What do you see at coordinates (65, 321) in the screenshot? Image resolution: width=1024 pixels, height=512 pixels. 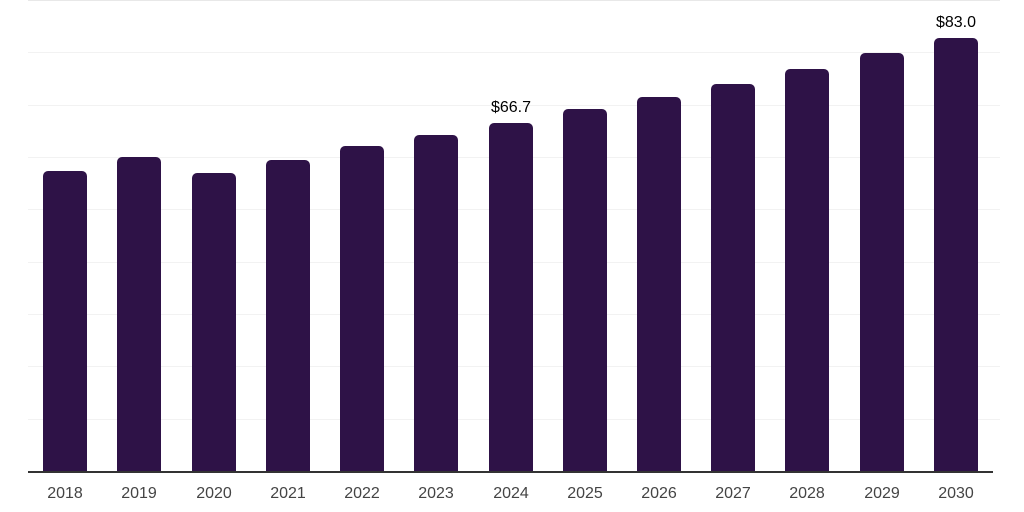 I see `bar-2018` at bounding box center [65, 321].